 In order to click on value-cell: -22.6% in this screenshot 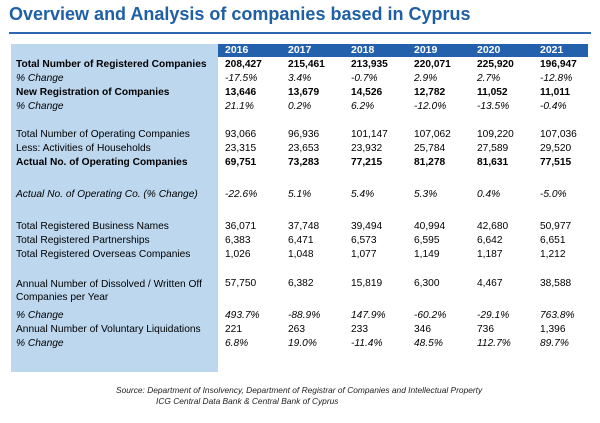, I will do `click(241, 194)`.